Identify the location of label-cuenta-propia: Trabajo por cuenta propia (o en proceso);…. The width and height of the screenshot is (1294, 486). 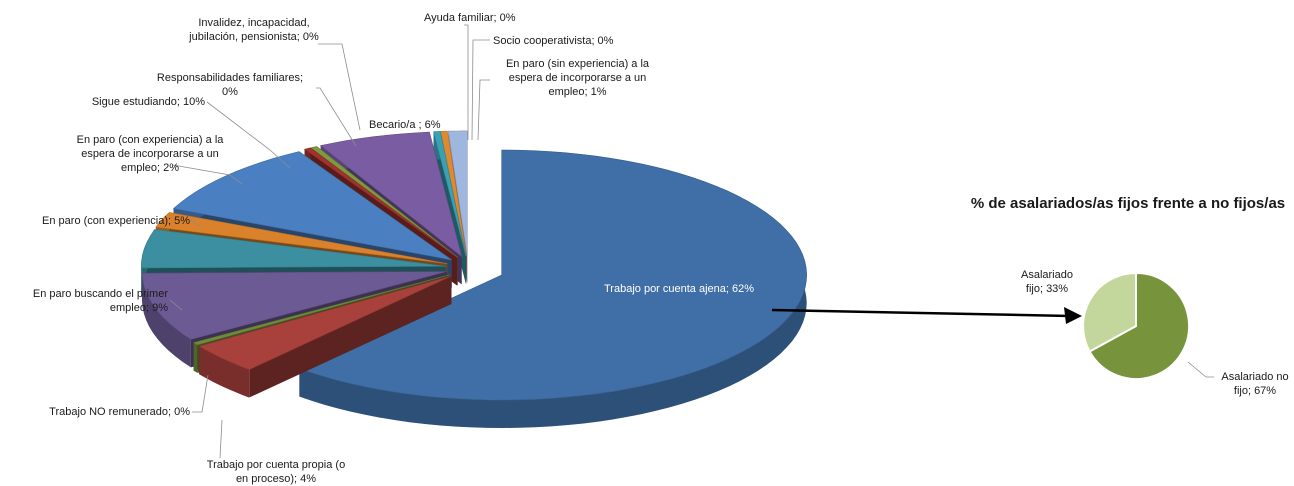
(276, 472).